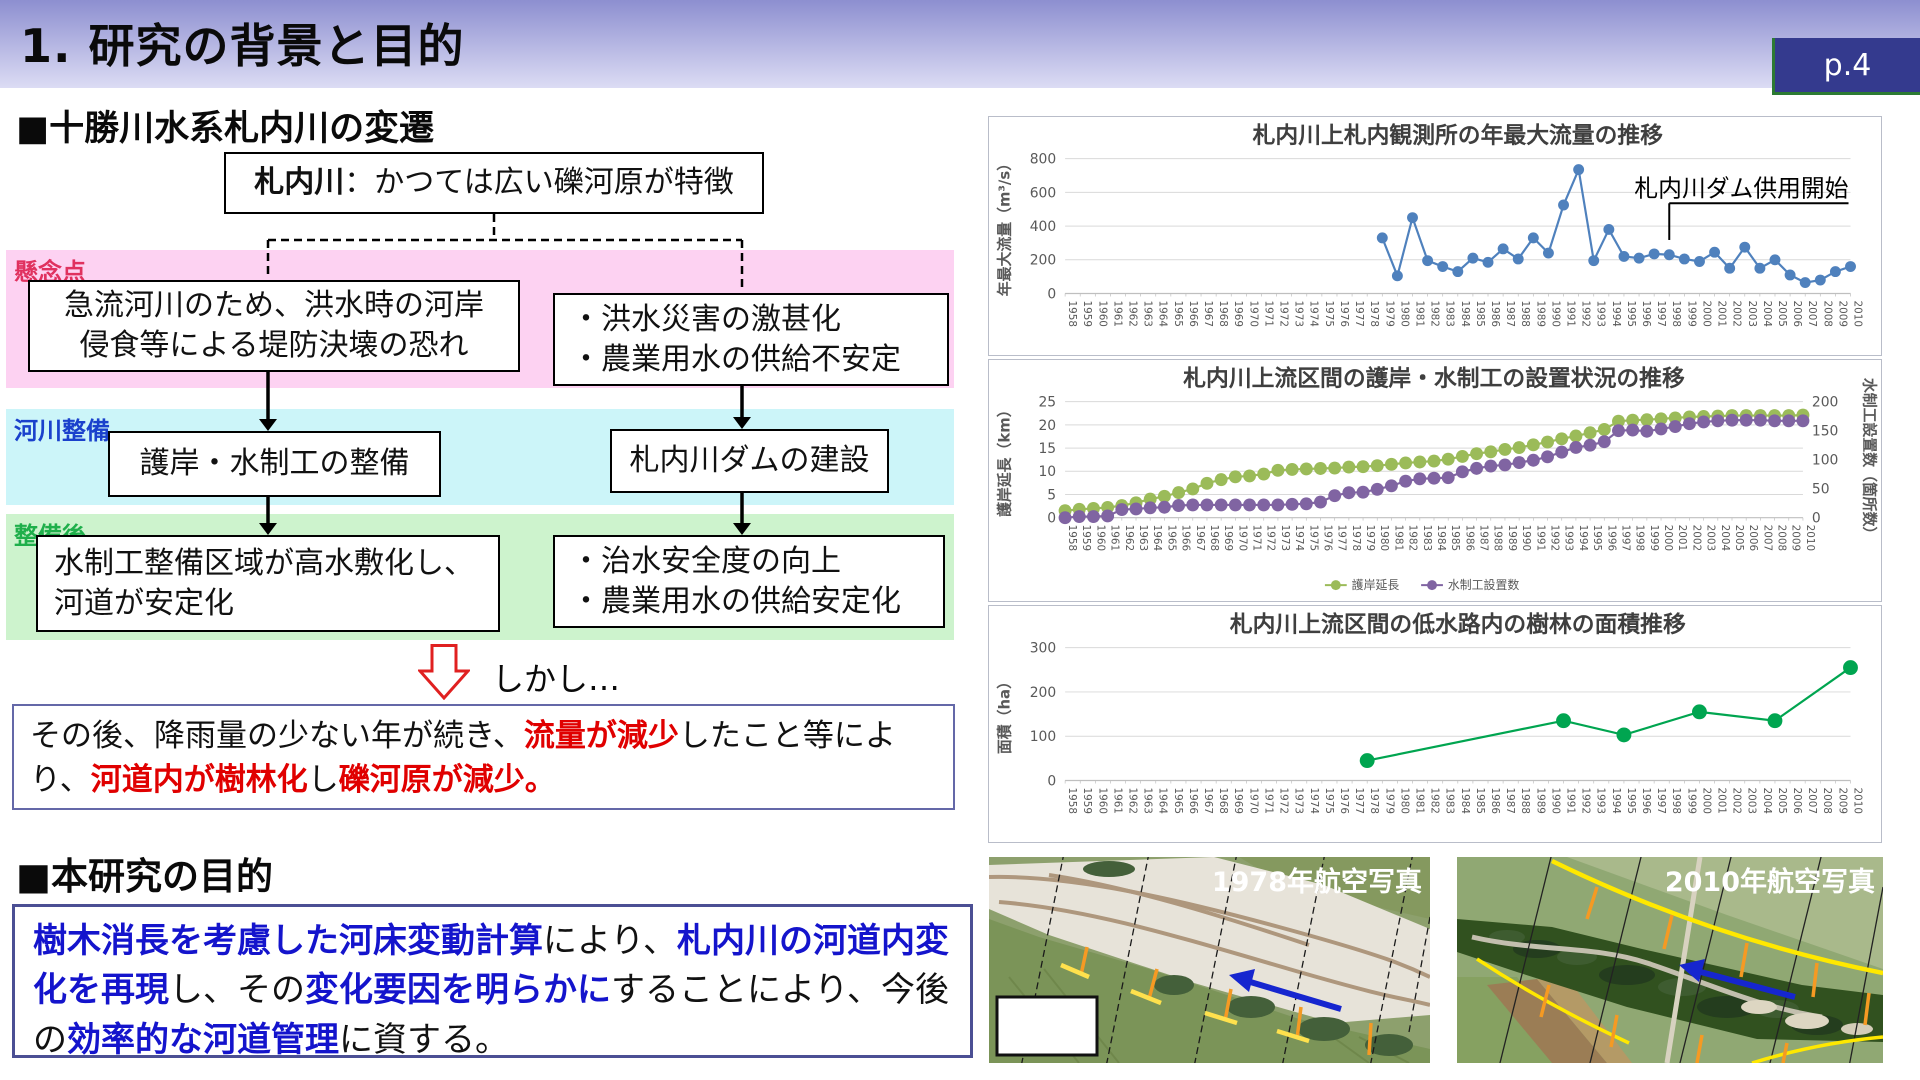 Image resolution: width=1920 pixels, height=1080 pixels. Describe the element at coordinates (1043, 193) in the screenshot. I see `svg-text: 600` at that location.